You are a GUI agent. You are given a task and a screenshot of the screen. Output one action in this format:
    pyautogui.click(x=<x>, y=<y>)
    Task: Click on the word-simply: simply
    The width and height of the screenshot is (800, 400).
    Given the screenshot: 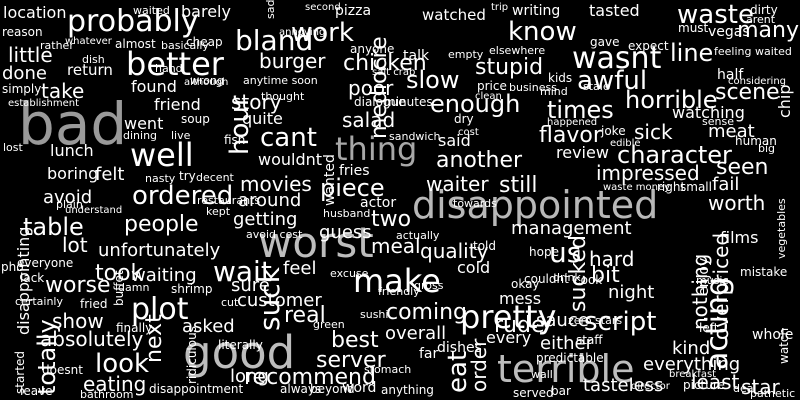 What is the action you would take?
    pyautogui.click(x=22, y=89)
    